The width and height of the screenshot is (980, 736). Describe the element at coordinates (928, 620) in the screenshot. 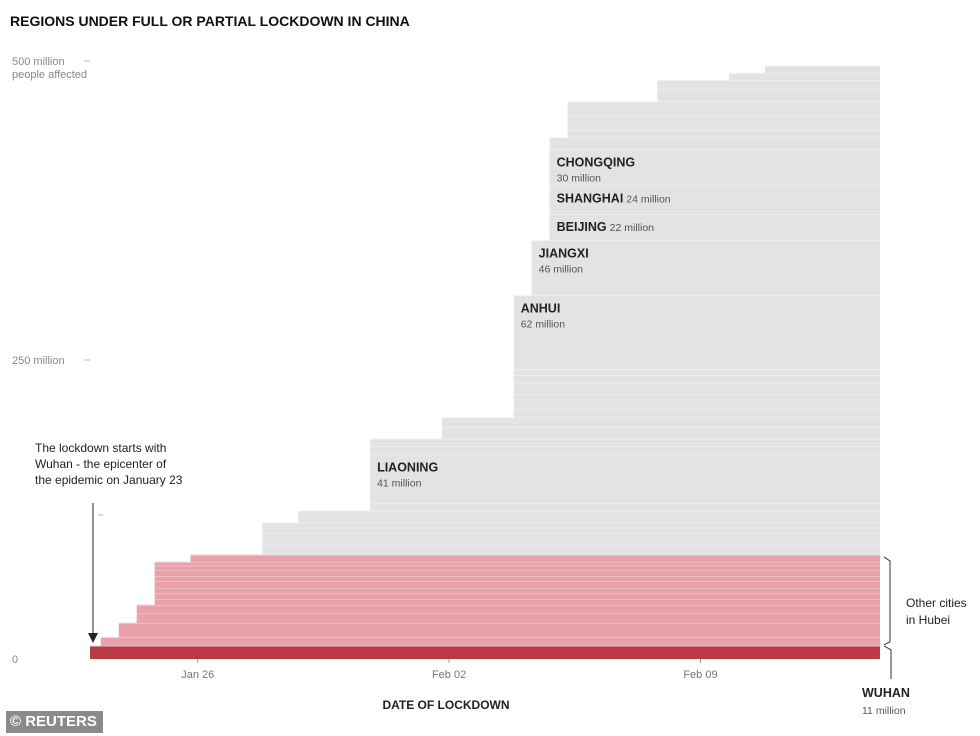

I see `hubei-label-line: in Hubei` at that location.